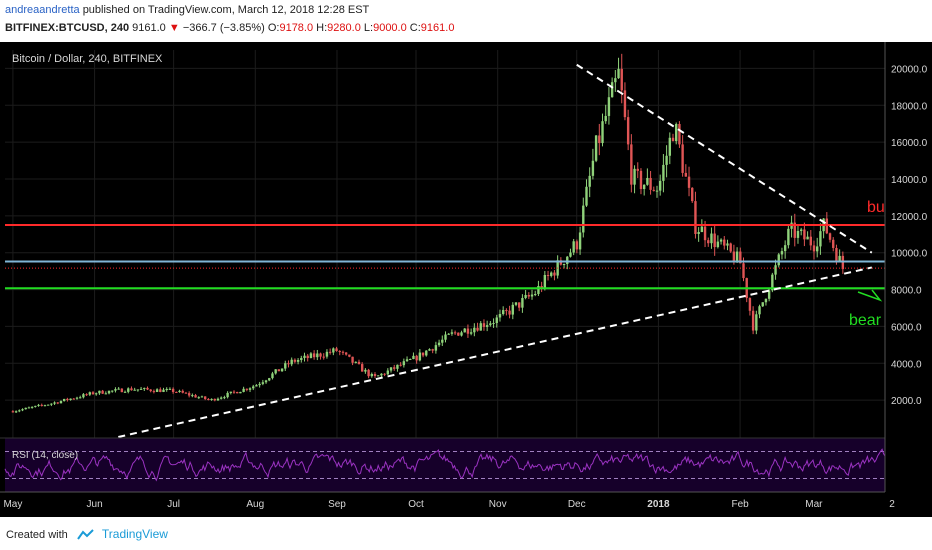 This screenshot has width=932, height=550. What do you see at coordinates (464, 465) in the screenshot?
I see `rsi-panel: 40.0000` at bounding box center [464, 465].